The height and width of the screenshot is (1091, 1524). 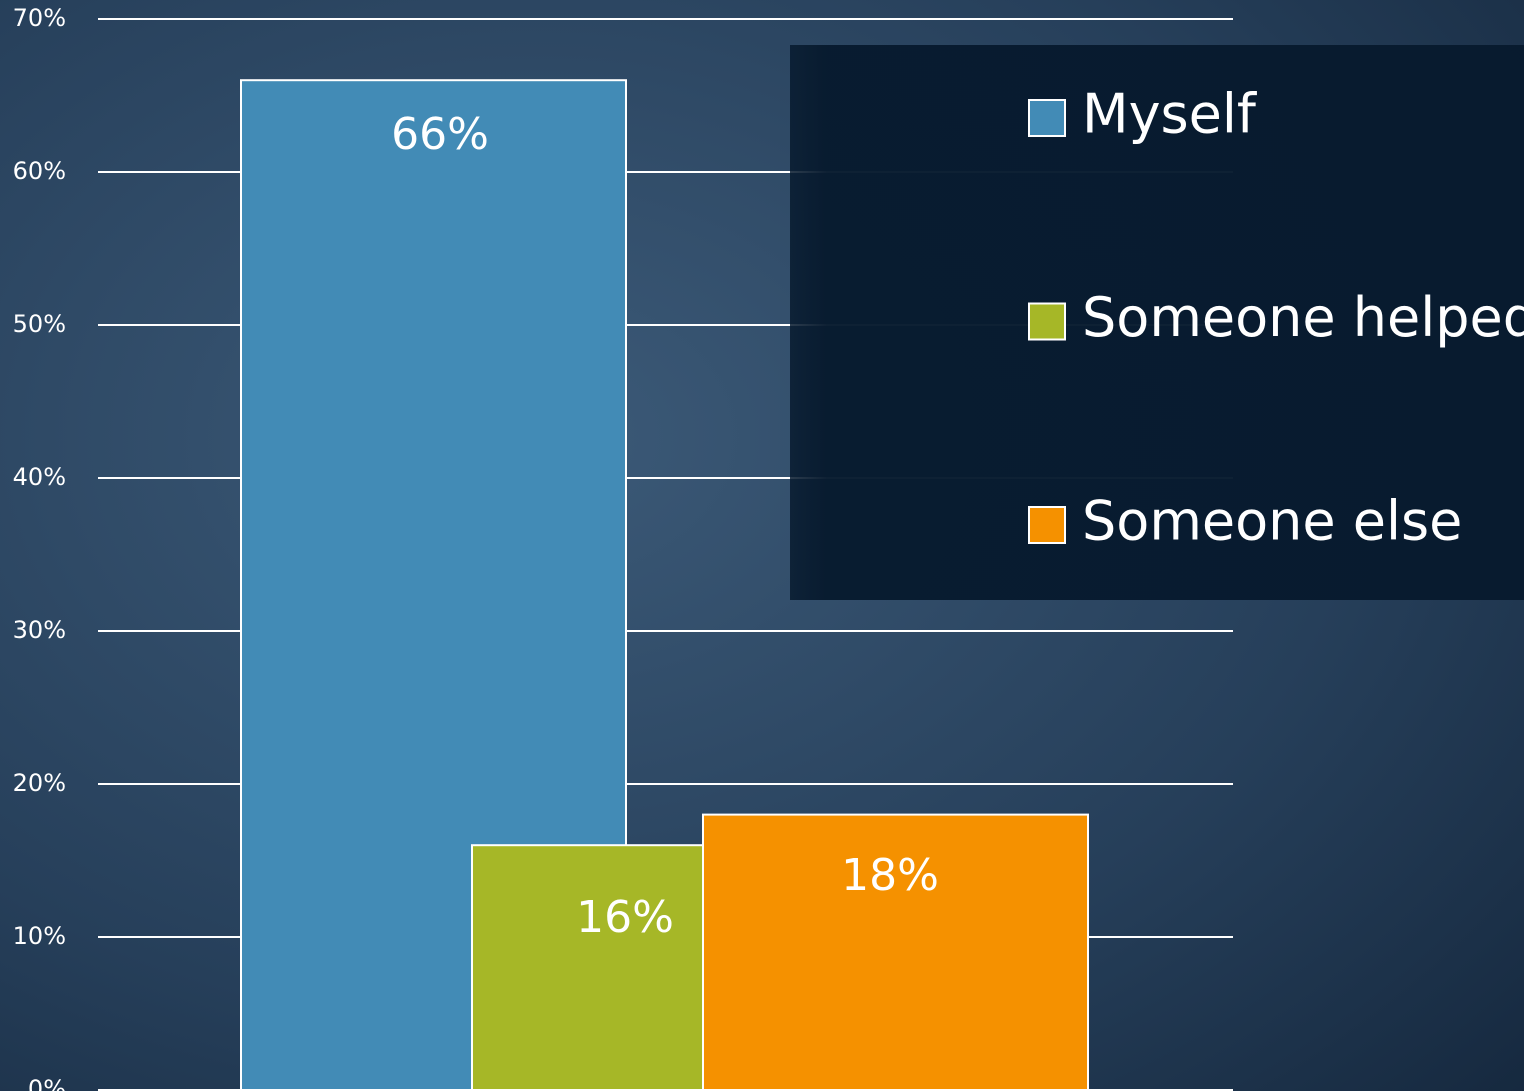 I want to click on y-tick-label: 20%, so click(x=39, y=783).